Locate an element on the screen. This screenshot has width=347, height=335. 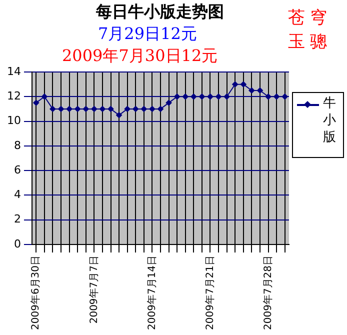
x-tick-label: 2009年6月30日 is located at coordinates (36, 292).